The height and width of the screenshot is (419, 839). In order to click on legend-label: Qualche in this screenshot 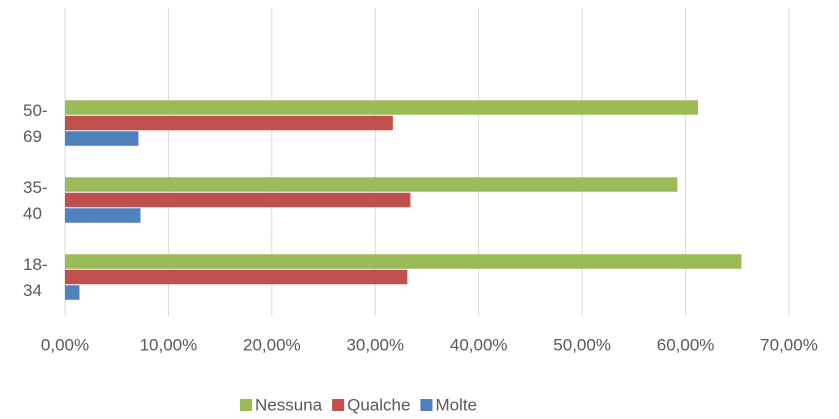, I will do `click(378, 404)`.